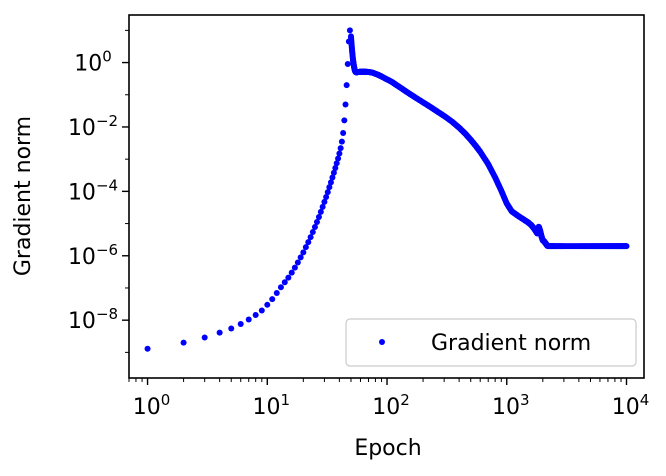  What do you see at coordinates (93, 62) in the screenshot?
I see `y-tick-label: 10⁰` at bounding box center [93, 62].